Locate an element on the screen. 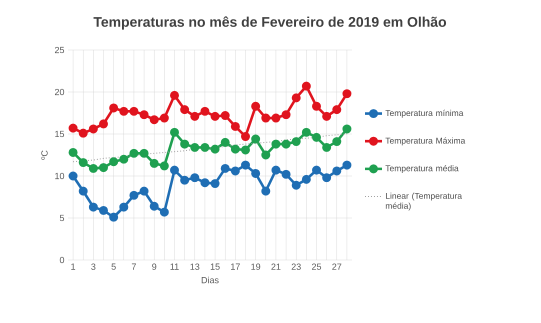  x-tick-label: 17 is located at coordinates (235, 267).